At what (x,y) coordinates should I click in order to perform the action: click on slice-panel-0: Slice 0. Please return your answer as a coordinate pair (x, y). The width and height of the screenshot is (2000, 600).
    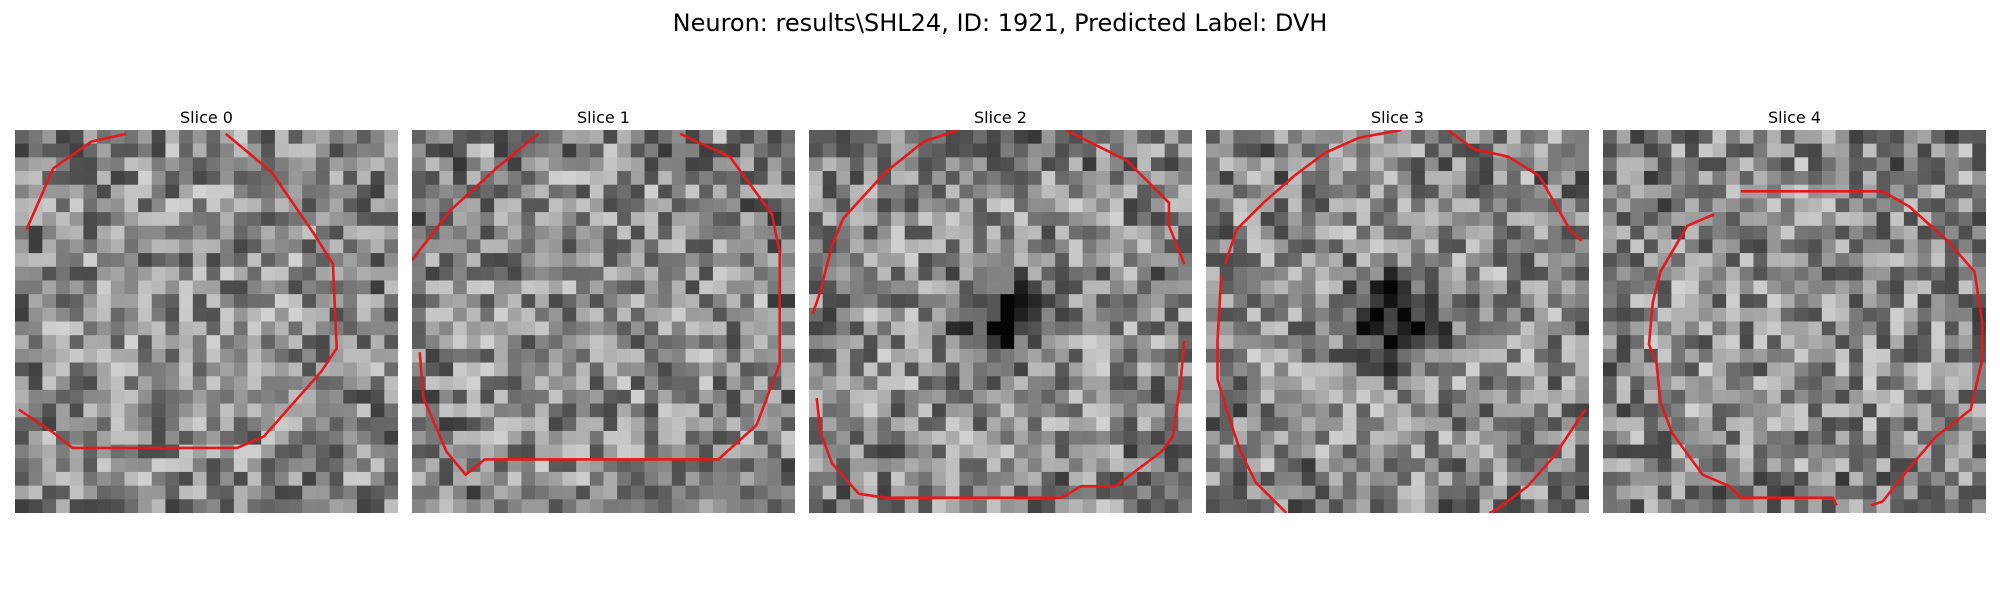
    Looking at the image, I should click on (206, 310).